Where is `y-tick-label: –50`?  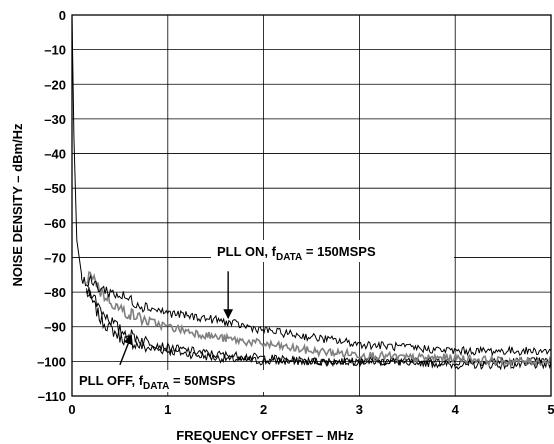
y-tick-label: –50 is located at coordinates (55, 188).